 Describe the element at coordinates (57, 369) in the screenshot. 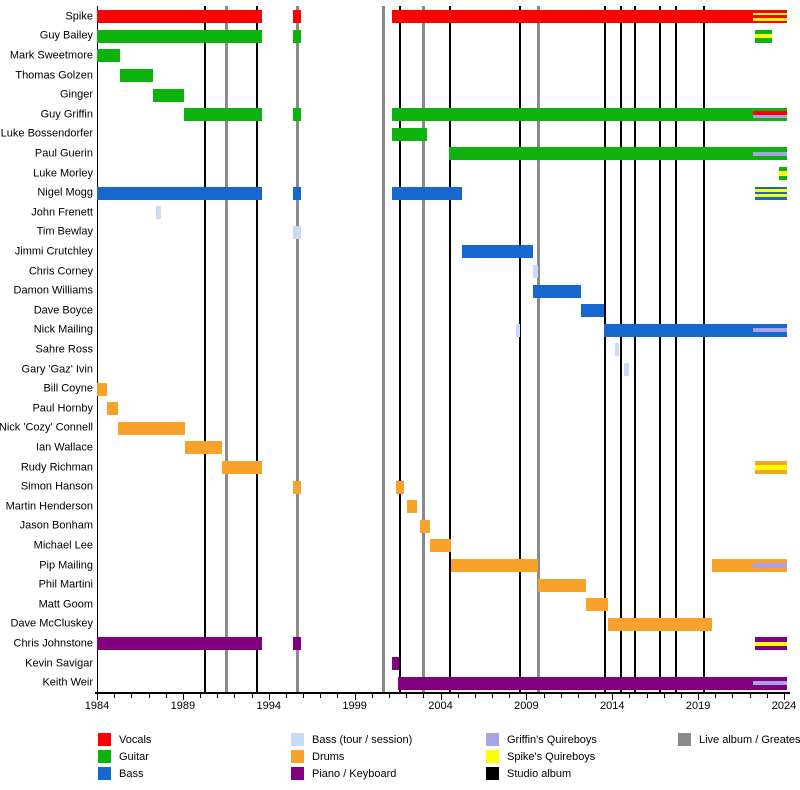

I see `member-label: Gary 'Gaz' Ivin` at that location.